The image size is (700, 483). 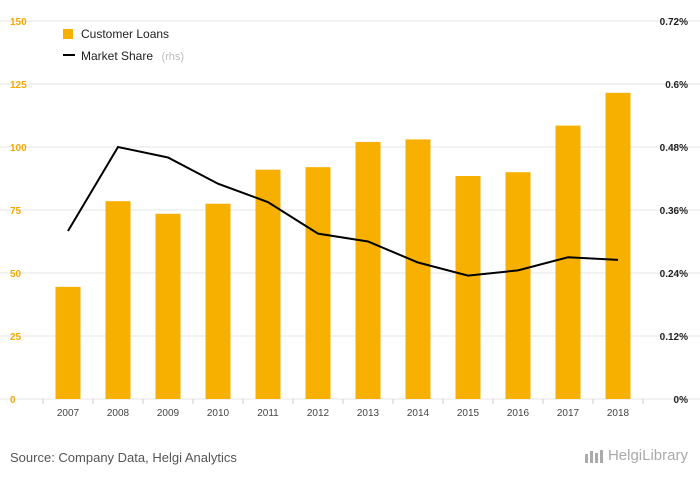 I want to click on x-tick-label: 2018, so click(x=618, y=413).